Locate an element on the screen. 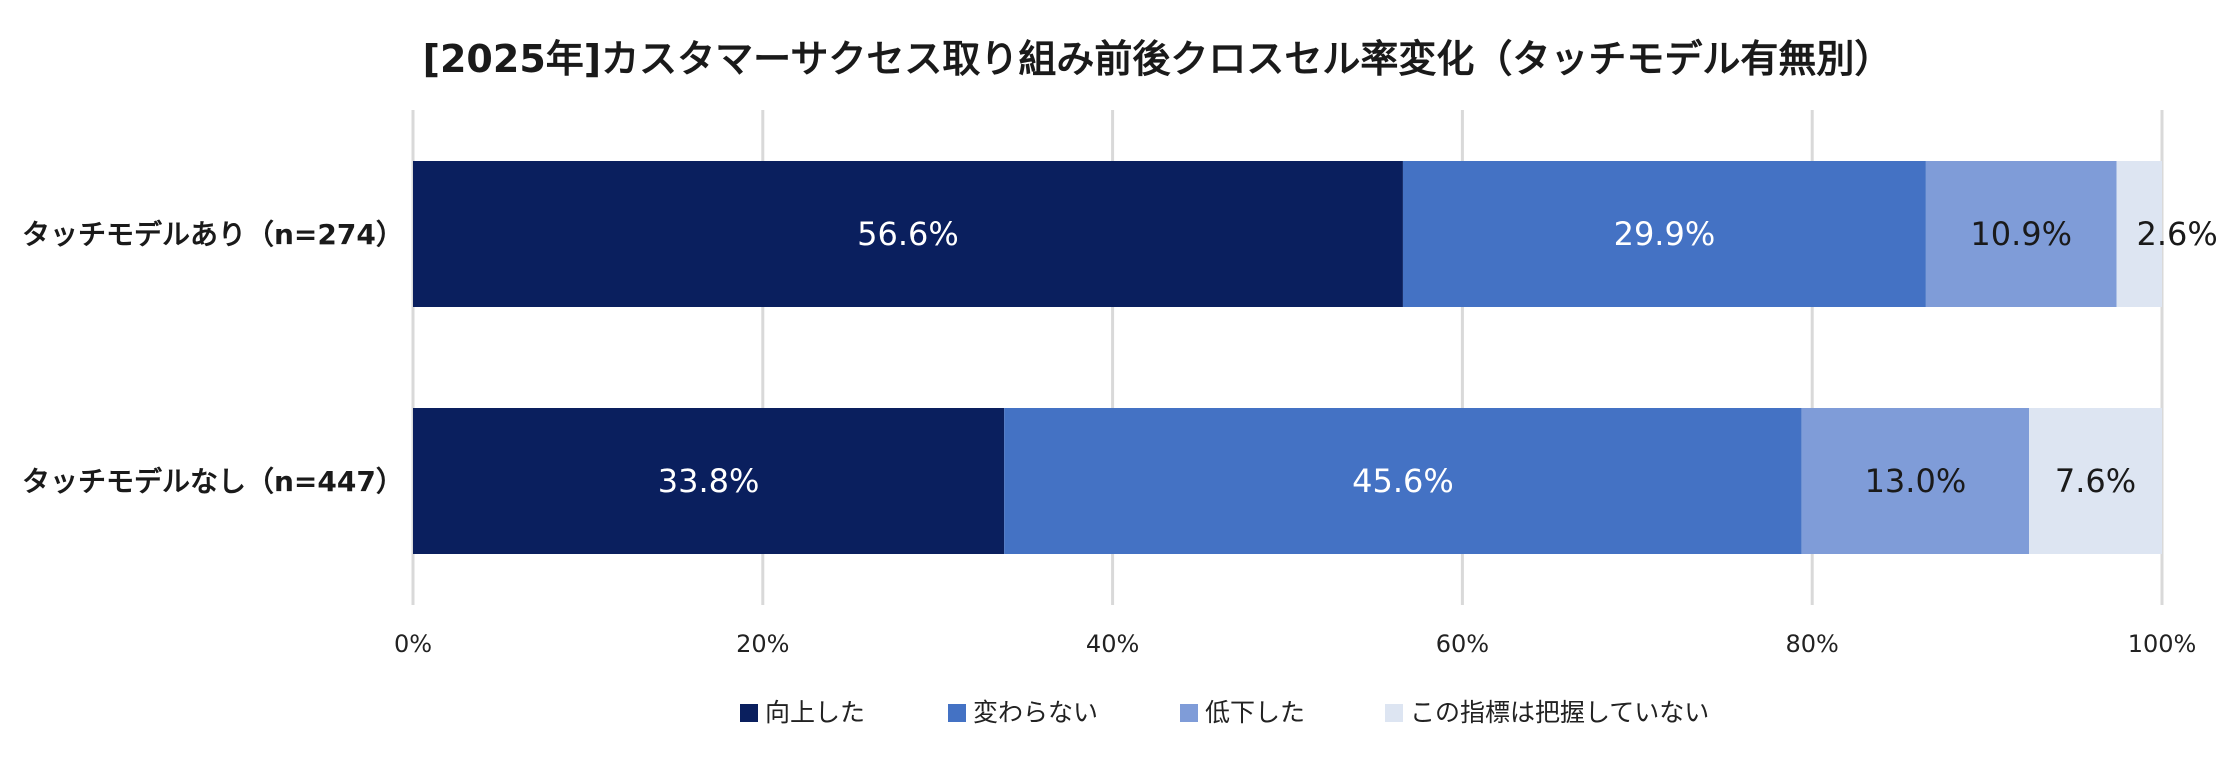 This screenshot has height=783, width=2237. data-label: 33.8% is located at coordinates (709, 481).